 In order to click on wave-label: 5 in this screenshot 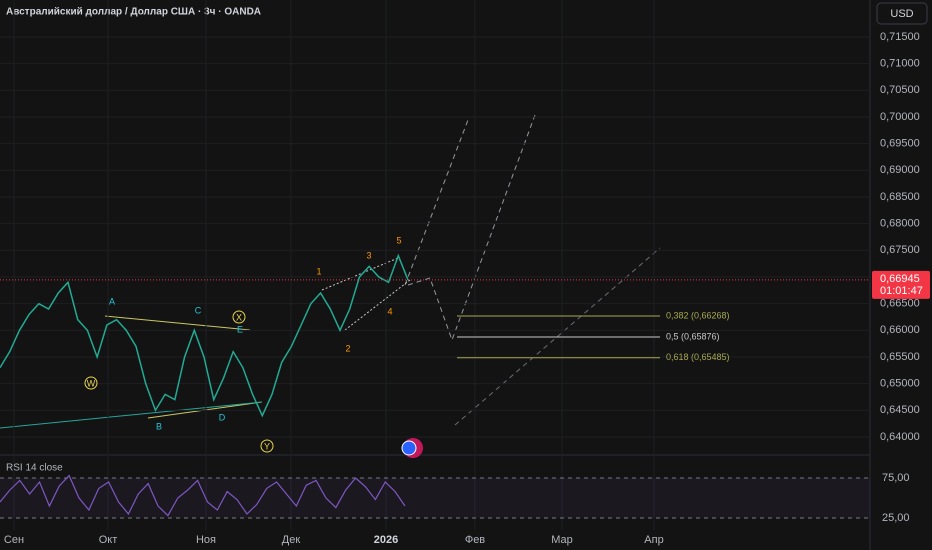, I will do `click(398, 240)`.